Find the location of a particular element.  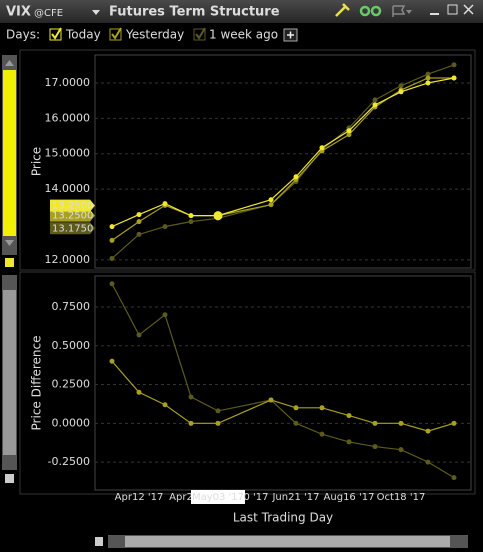

y-tick-label: 0.5000 is located at coordinates (71, 345).